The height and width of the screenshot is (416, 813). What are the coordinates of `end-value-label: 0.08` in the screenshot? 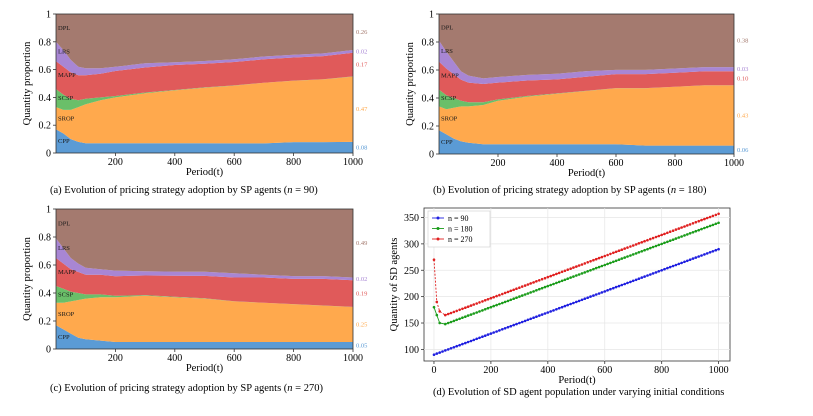 It's located at (361, 147).